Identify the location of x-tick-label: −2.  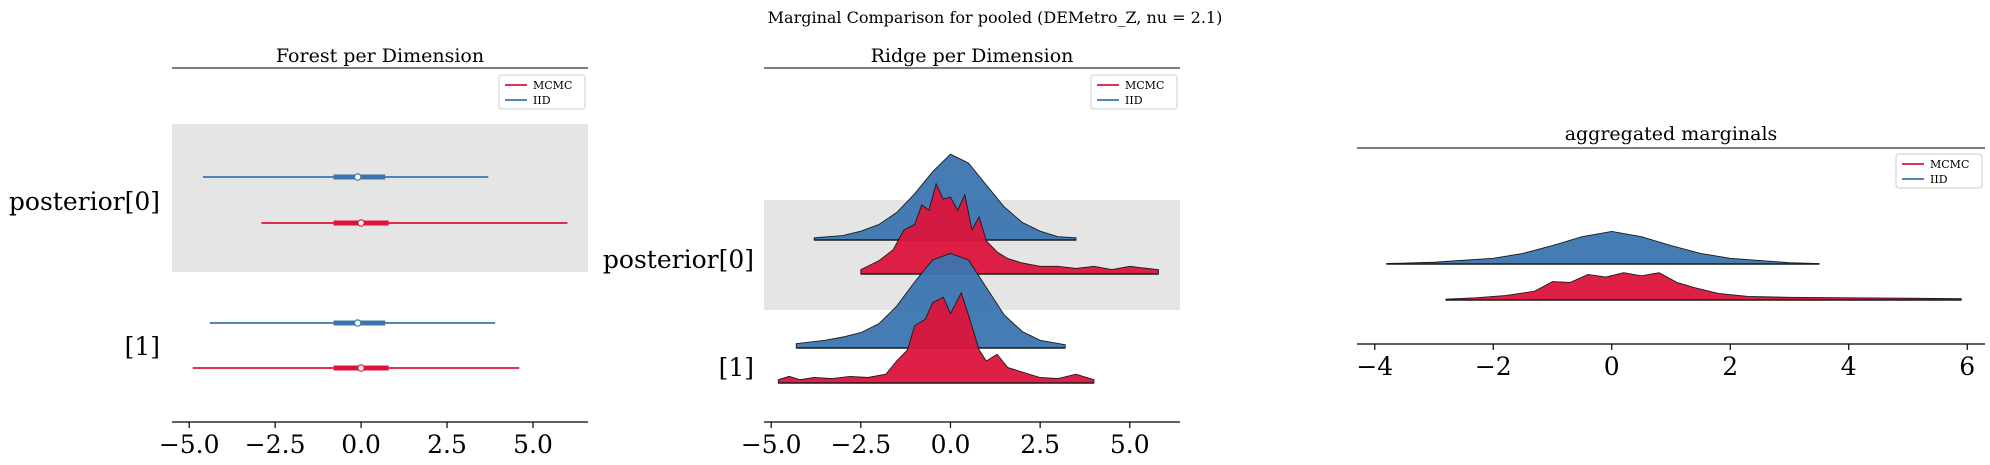
(1493, 366).